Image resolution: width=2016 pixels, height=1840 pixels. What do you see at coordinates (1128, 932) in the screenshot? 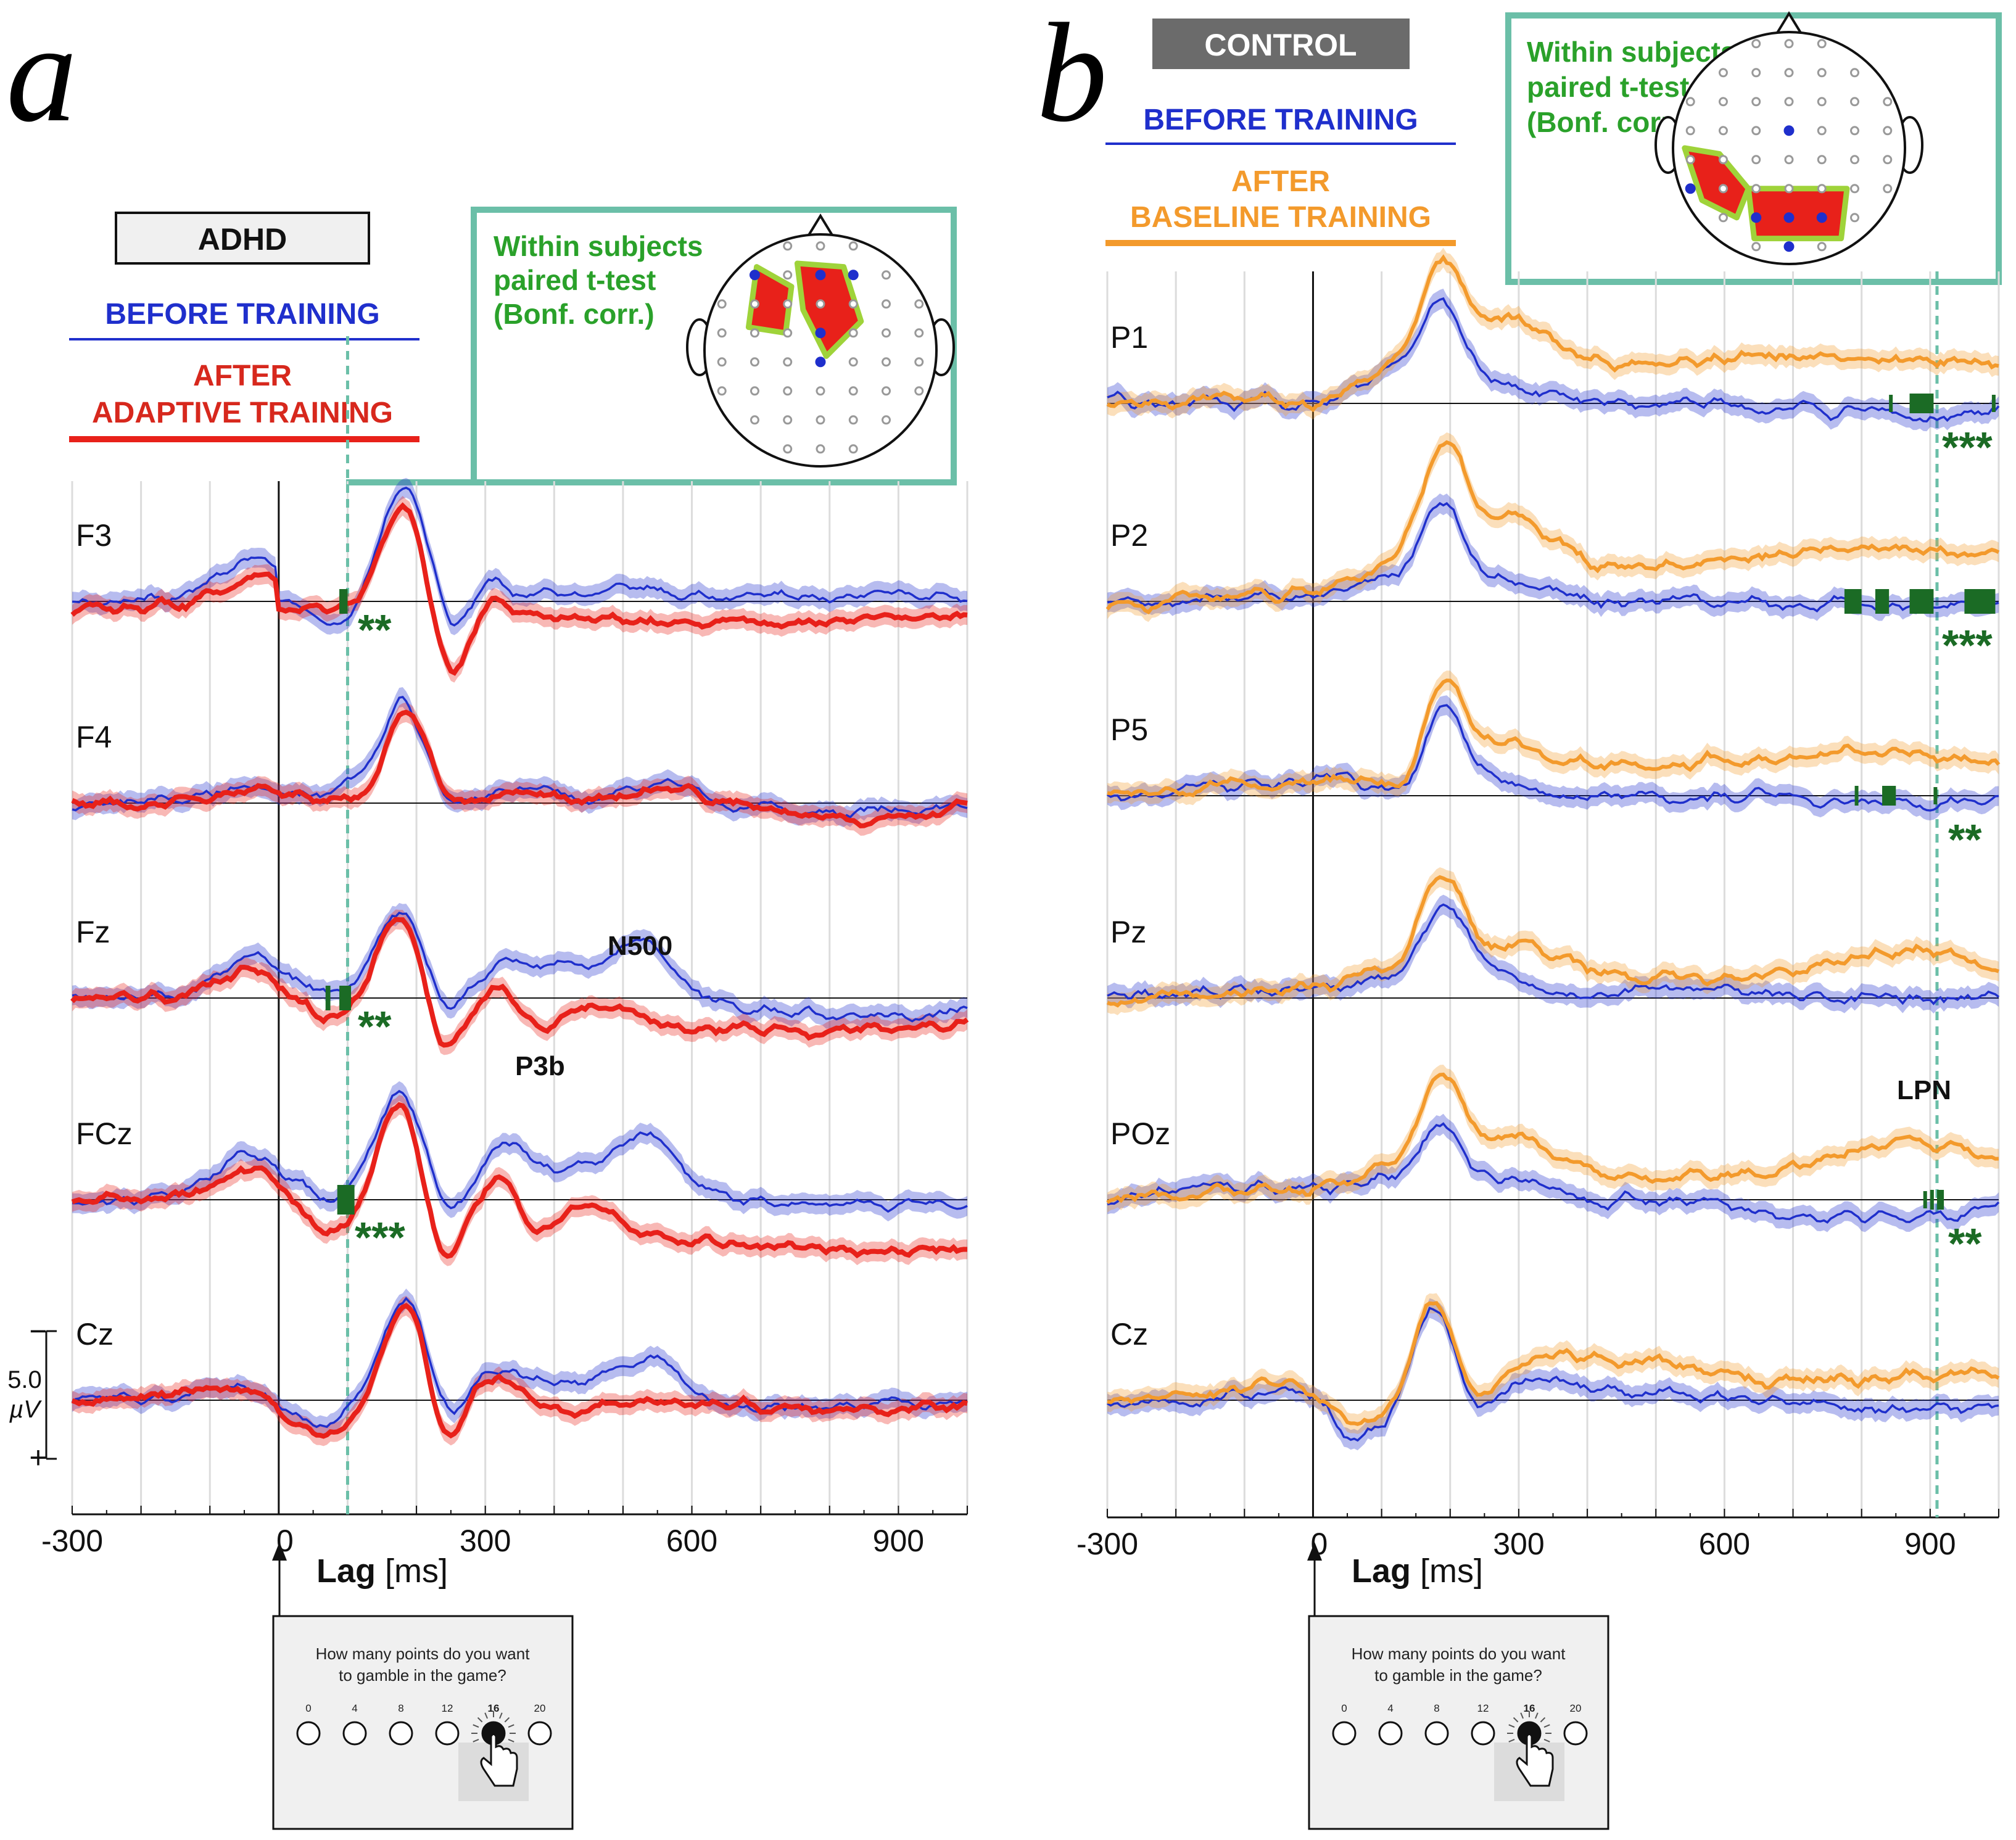
I see `channel-label-Pz: Pz` at bounding box center [1128, 932].